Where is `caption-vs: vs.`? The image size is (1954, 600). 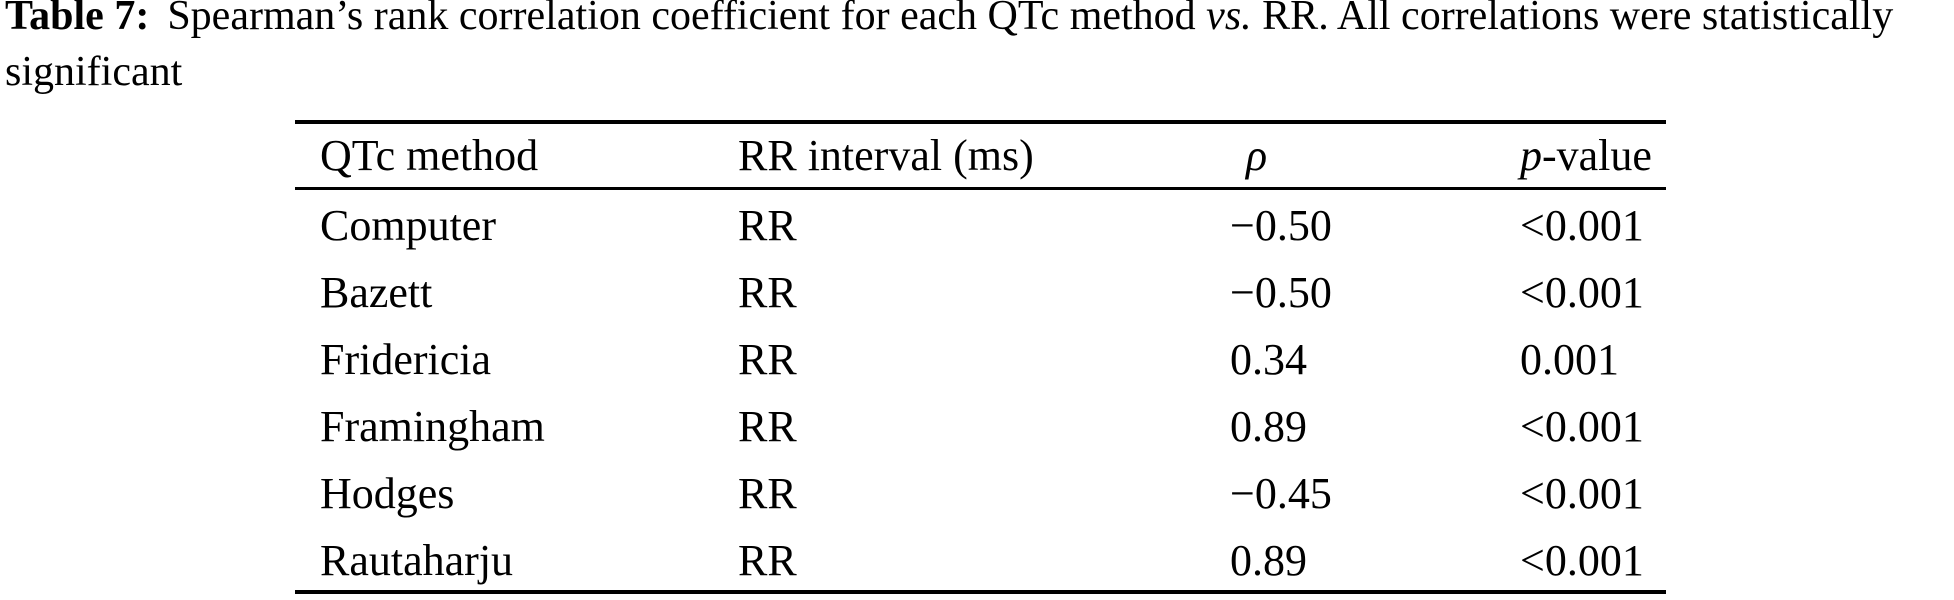 caption-vs: vs. is located at coordinates (1229, 19).